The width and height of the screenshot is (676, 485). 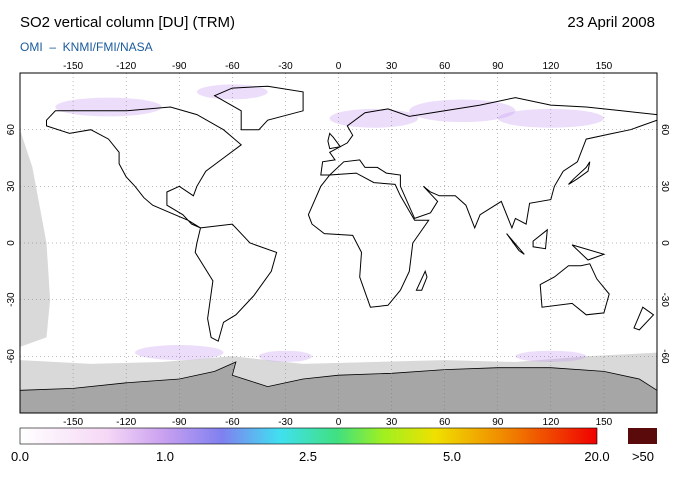 I want to click on subtitle: OMI – KNMI/FMI/NASA, so click(x=86, y=47).